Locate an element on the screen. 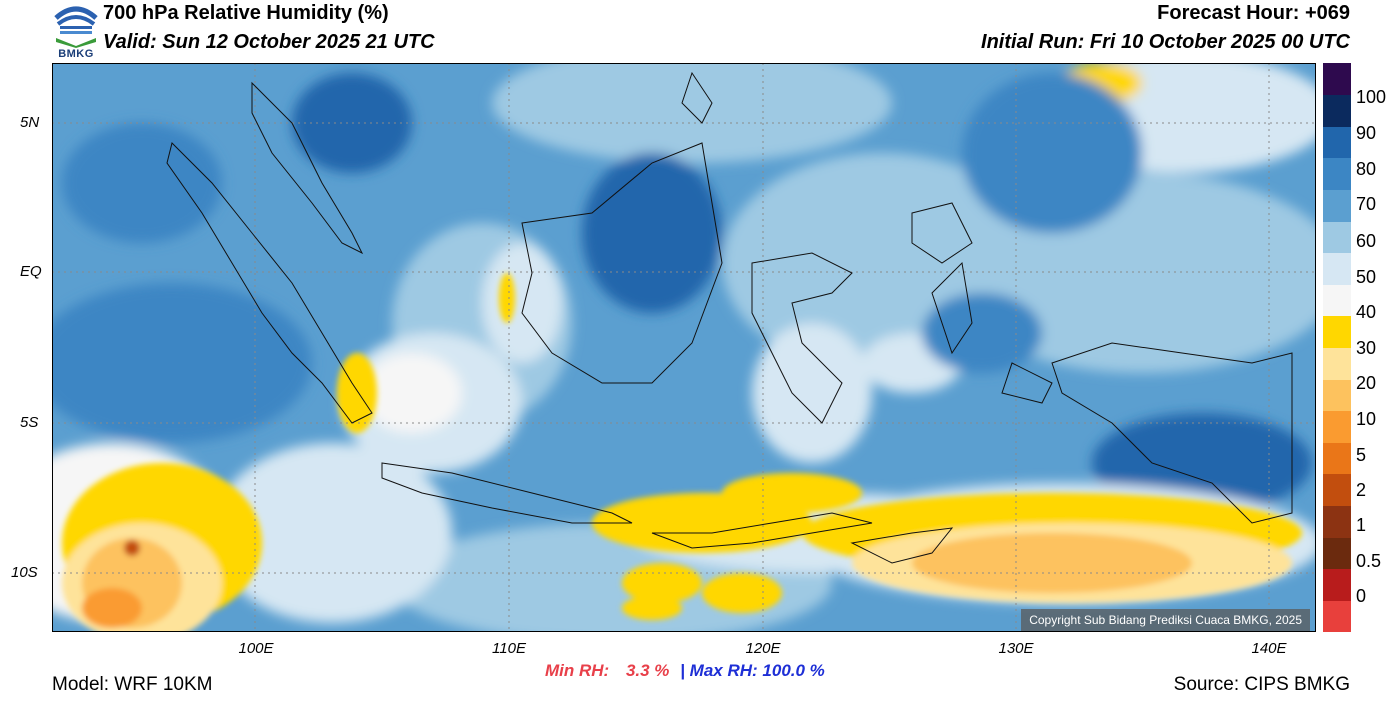 This screenshot has height=709, width=1400. colorbar-label-20: 20 is located at coordinates (1366, 383).